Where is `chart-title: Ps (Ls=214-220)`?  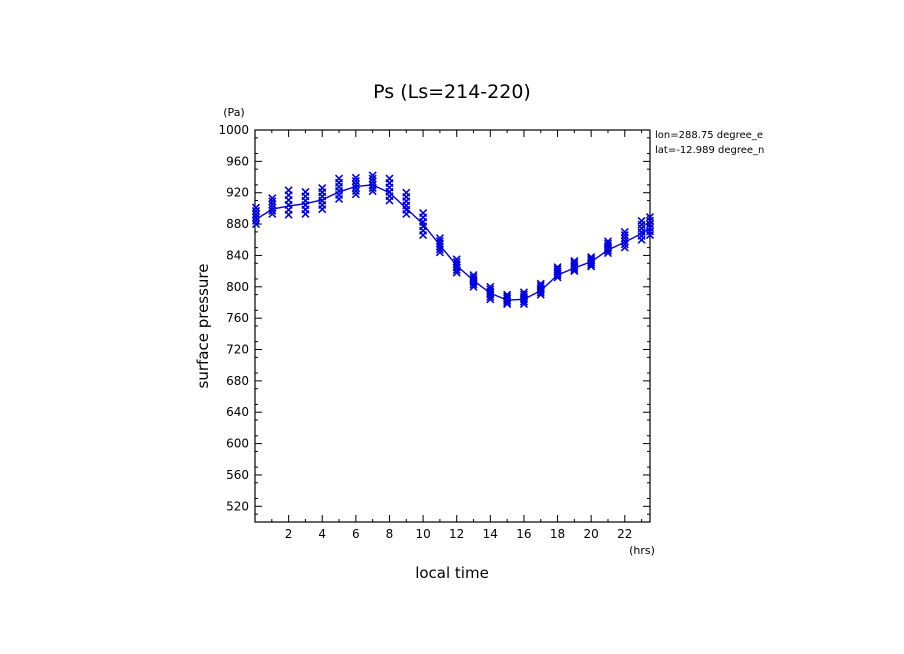
chart-title: Ps (Ls=214-220) is located at coordinates (452, 92).